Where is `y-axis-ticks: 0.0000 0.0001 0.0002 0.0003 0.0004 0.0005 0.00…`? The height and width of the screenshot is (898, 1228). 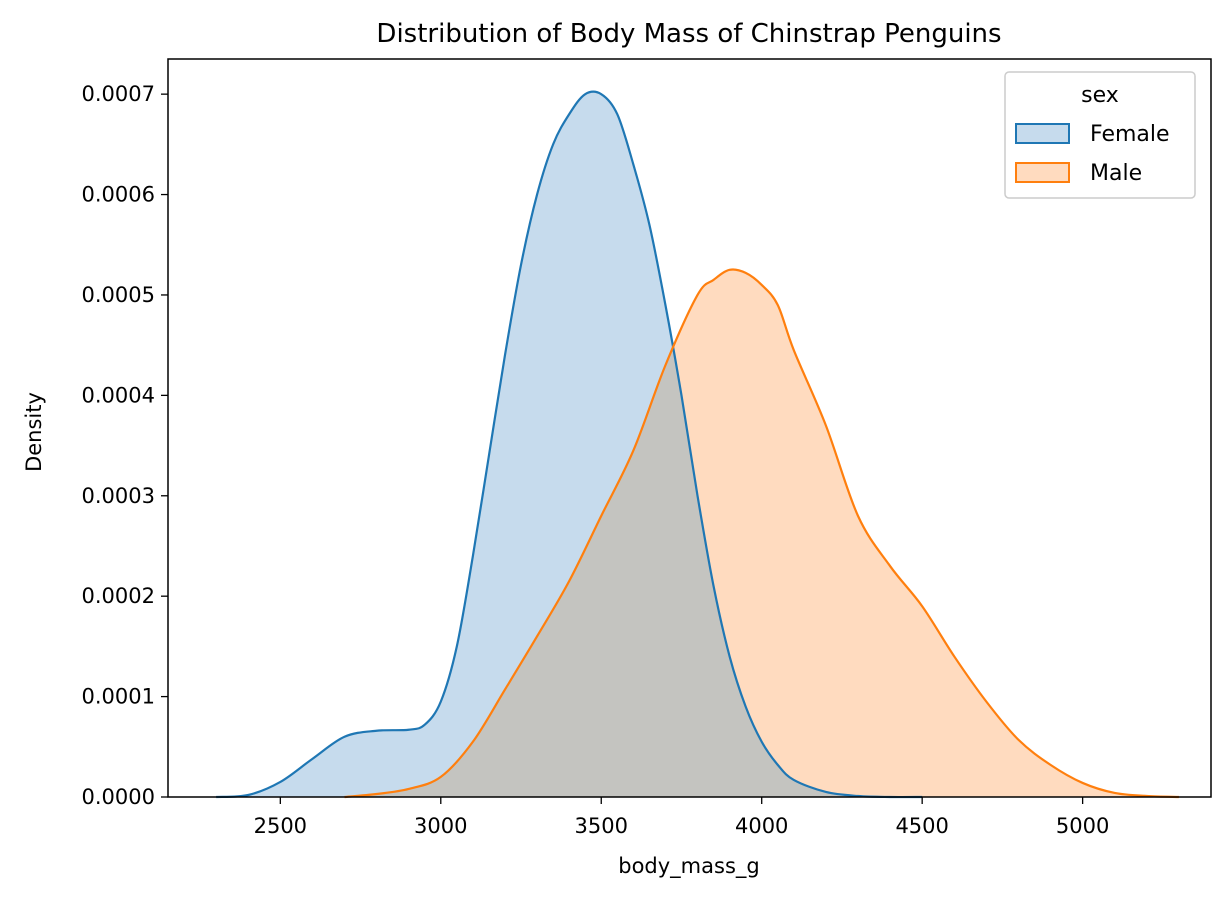 y-axis-ticks: 0.0000 0.0001 0.0002 0.0003 0.0004 0.0005 0.00… is located at coordinates (125, 445).